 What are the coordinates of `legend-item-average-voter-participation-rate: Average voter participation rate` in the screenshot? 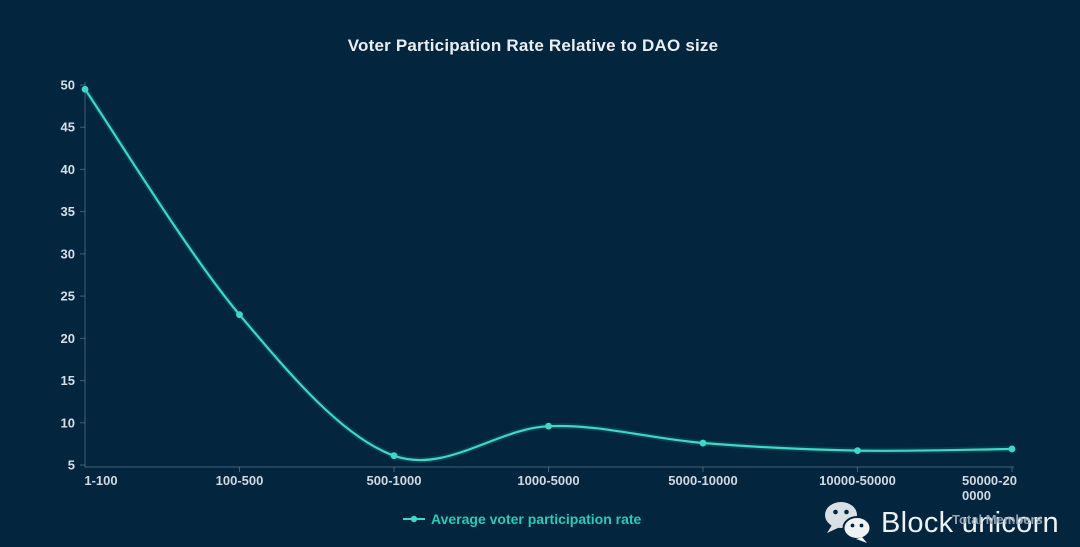 It's located at (522, 519).